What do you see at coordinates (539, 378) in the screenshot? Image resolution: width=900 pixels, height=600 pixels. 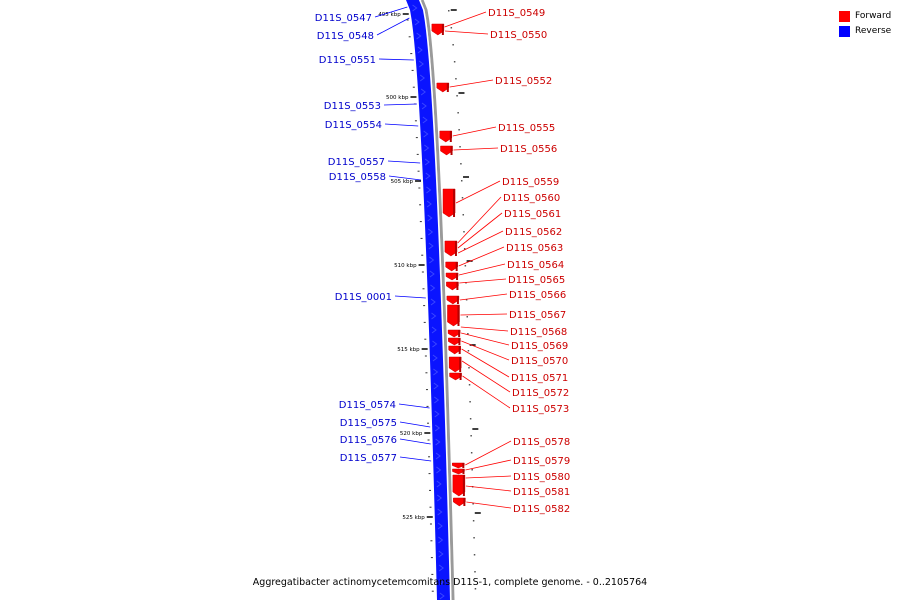 I see `forward-gene-label: D11S_0571` at bounding box center [539, 378].